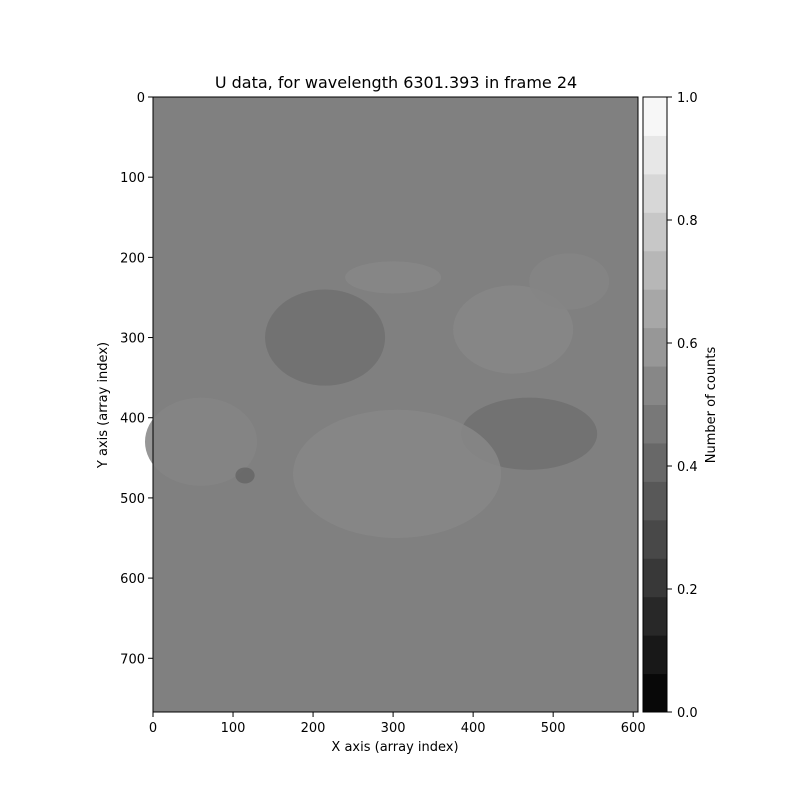  Describe the element at coordinates (473, 728) in the screenshot. I see `x-tick-label: 400` at that location.